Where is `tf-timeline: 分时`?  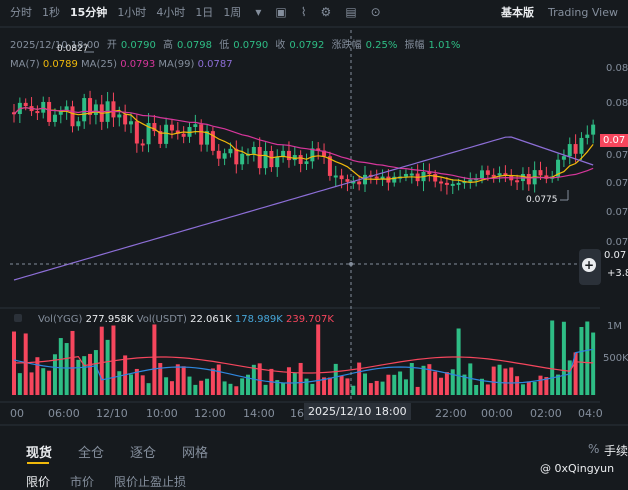 tf-timeline: 分时 is located at coordinates (21, 12).